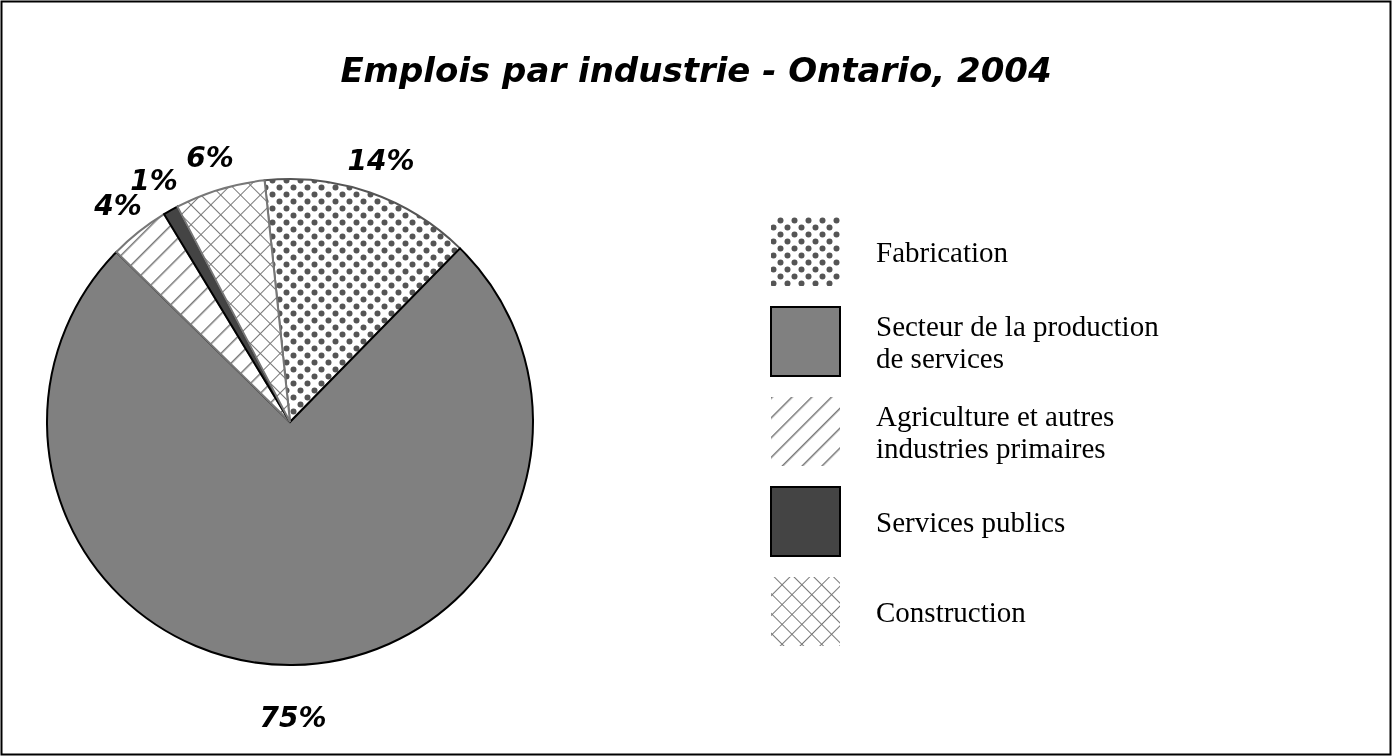 This screenshot has width=1392, height=756. Describe the element at coordinates (381, 161) in the screenshot. I see `data-label: 14%` at that location.